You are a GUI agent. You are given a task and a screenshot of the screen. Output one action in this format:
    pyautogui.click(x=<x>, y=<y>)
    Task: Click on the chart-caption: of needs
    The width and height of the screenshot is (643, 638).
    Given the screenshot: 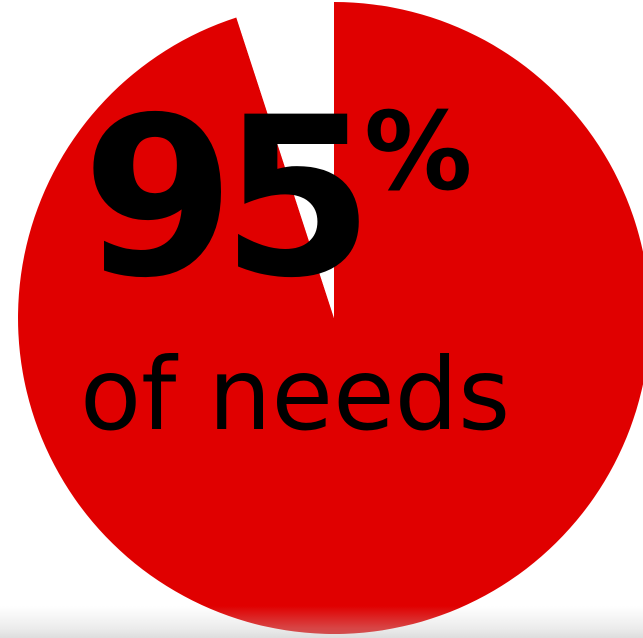 What is the action you would take?
    pyautogui.click(x=295, y=394)
    